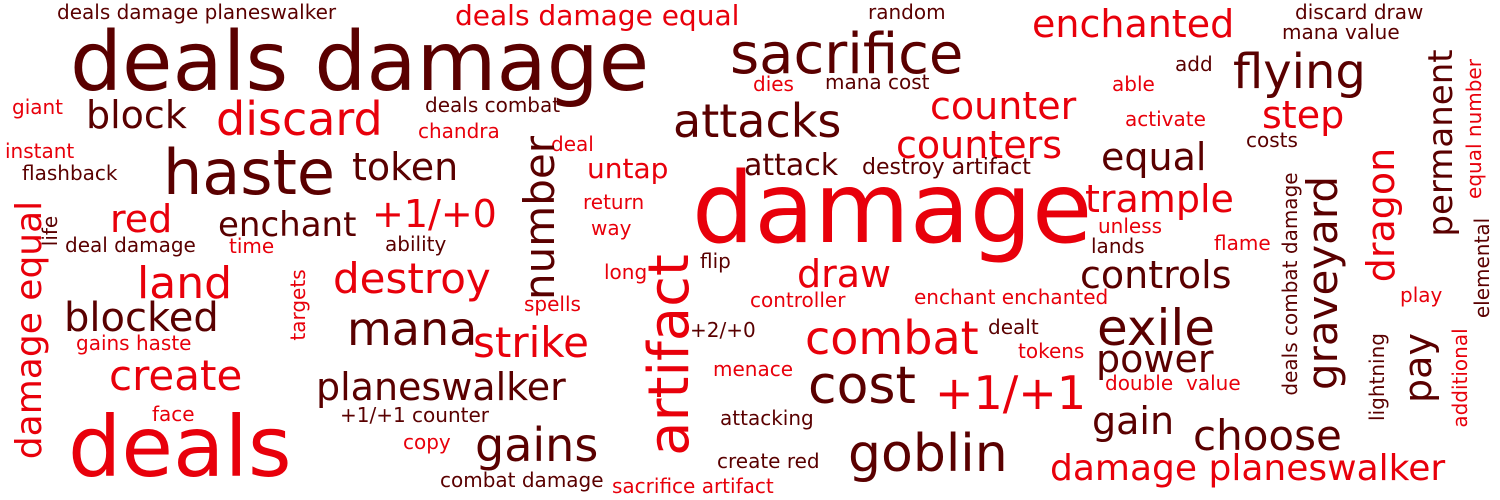  What do you see at coordinates (1133, 84) in the screenshot?
I see `word-able: able` at bounding box center [1133, 84].